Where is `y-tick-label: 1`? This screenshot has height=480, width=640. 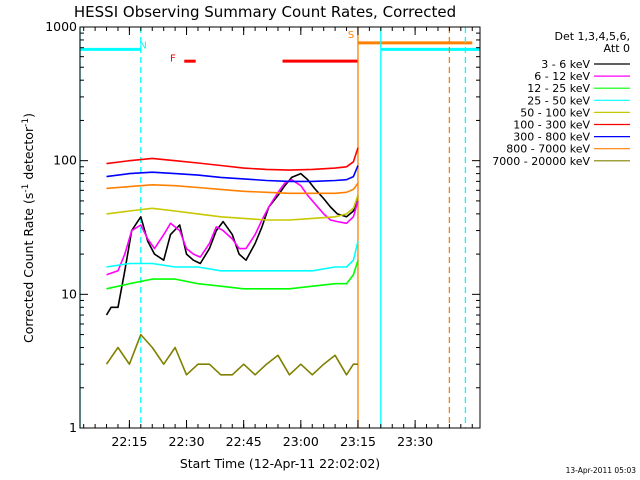
y-tick-label: 1 is located at coordinates (73, 427).